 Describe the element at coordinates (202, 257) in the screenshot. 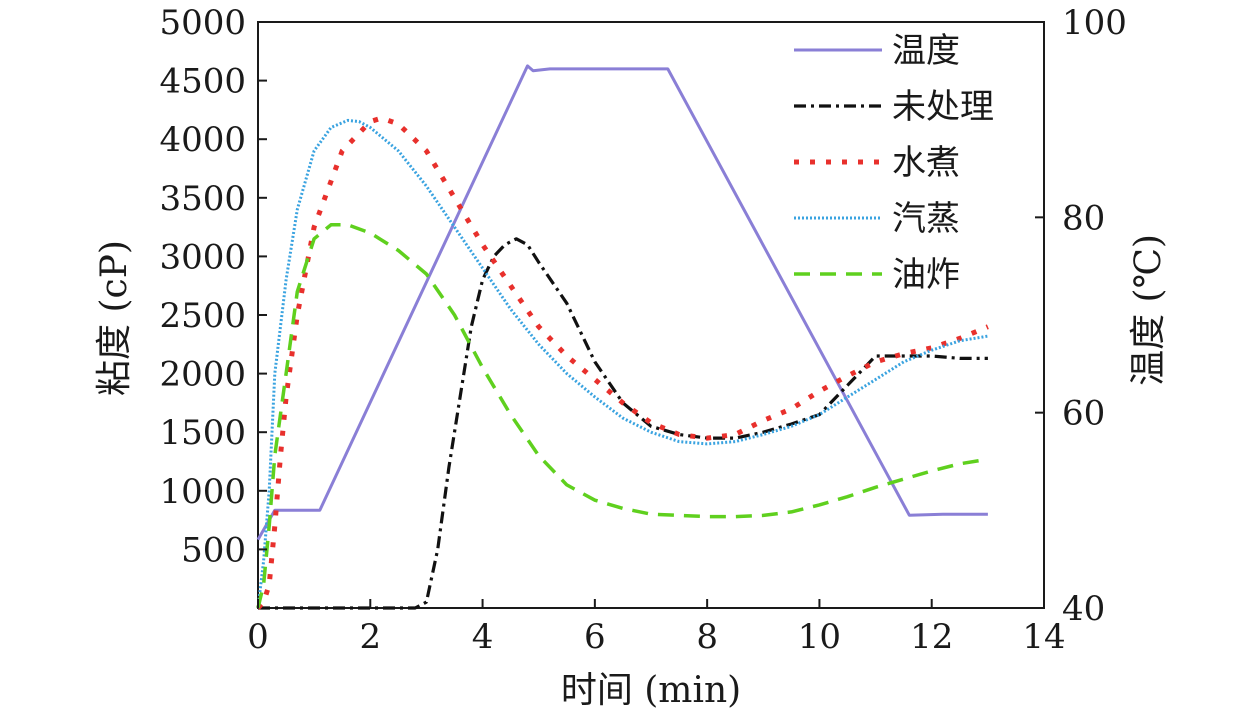

I see `y-tick-label: 3000` at that location.